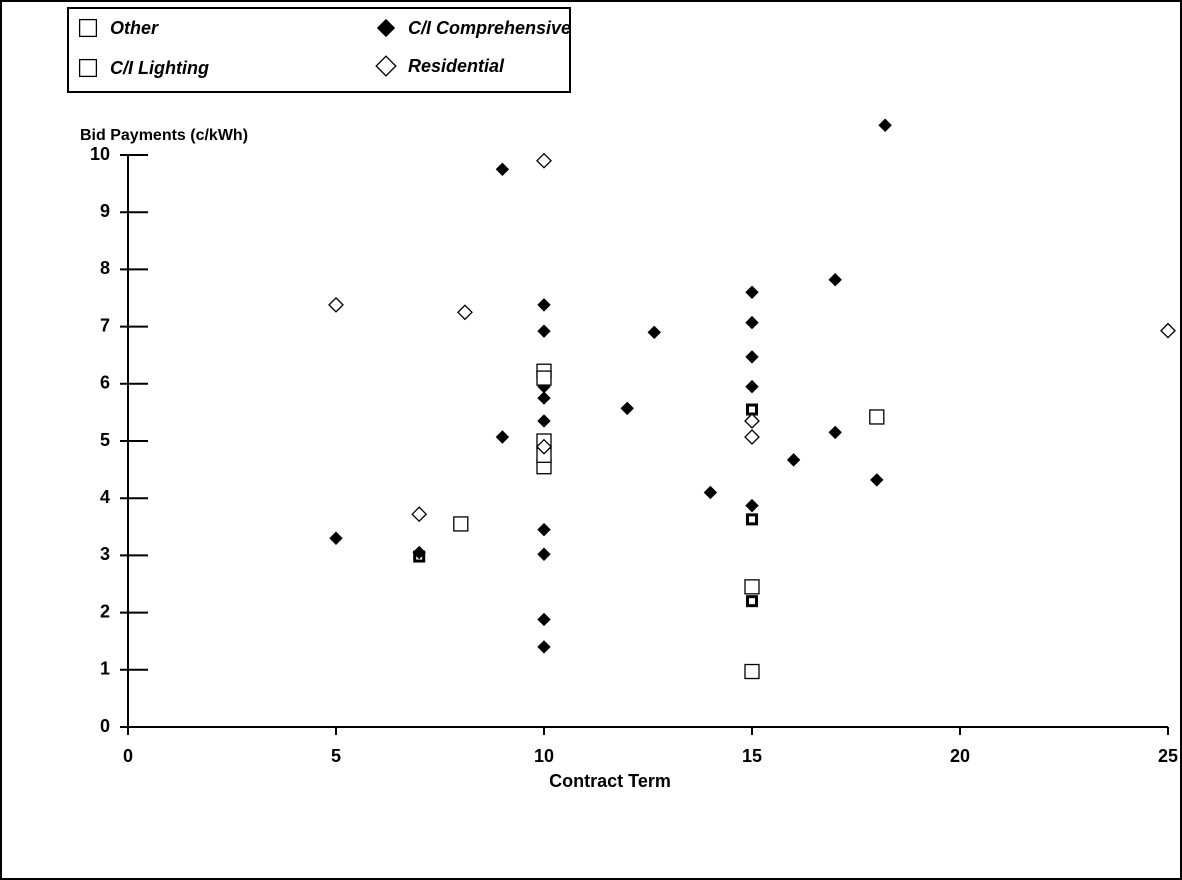 The width and height of the screenshot is (1182, 880). Describe the element at coordinates (105, 726) in the screenshot. I see `y-tick-label: 0` at that location.